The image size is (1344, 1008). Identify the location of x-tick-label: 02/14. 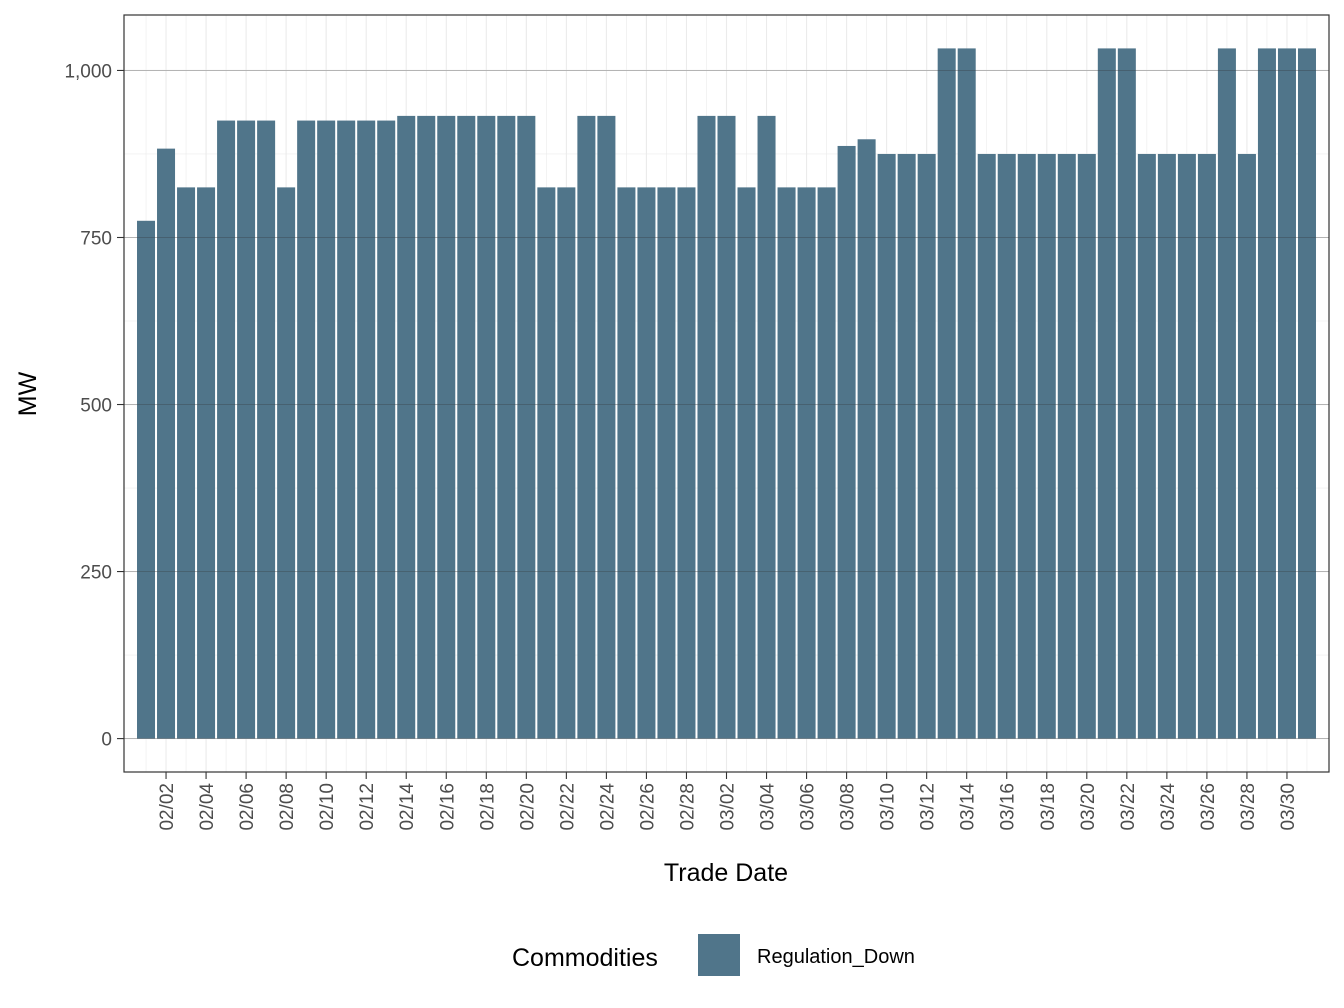
(407, 807).